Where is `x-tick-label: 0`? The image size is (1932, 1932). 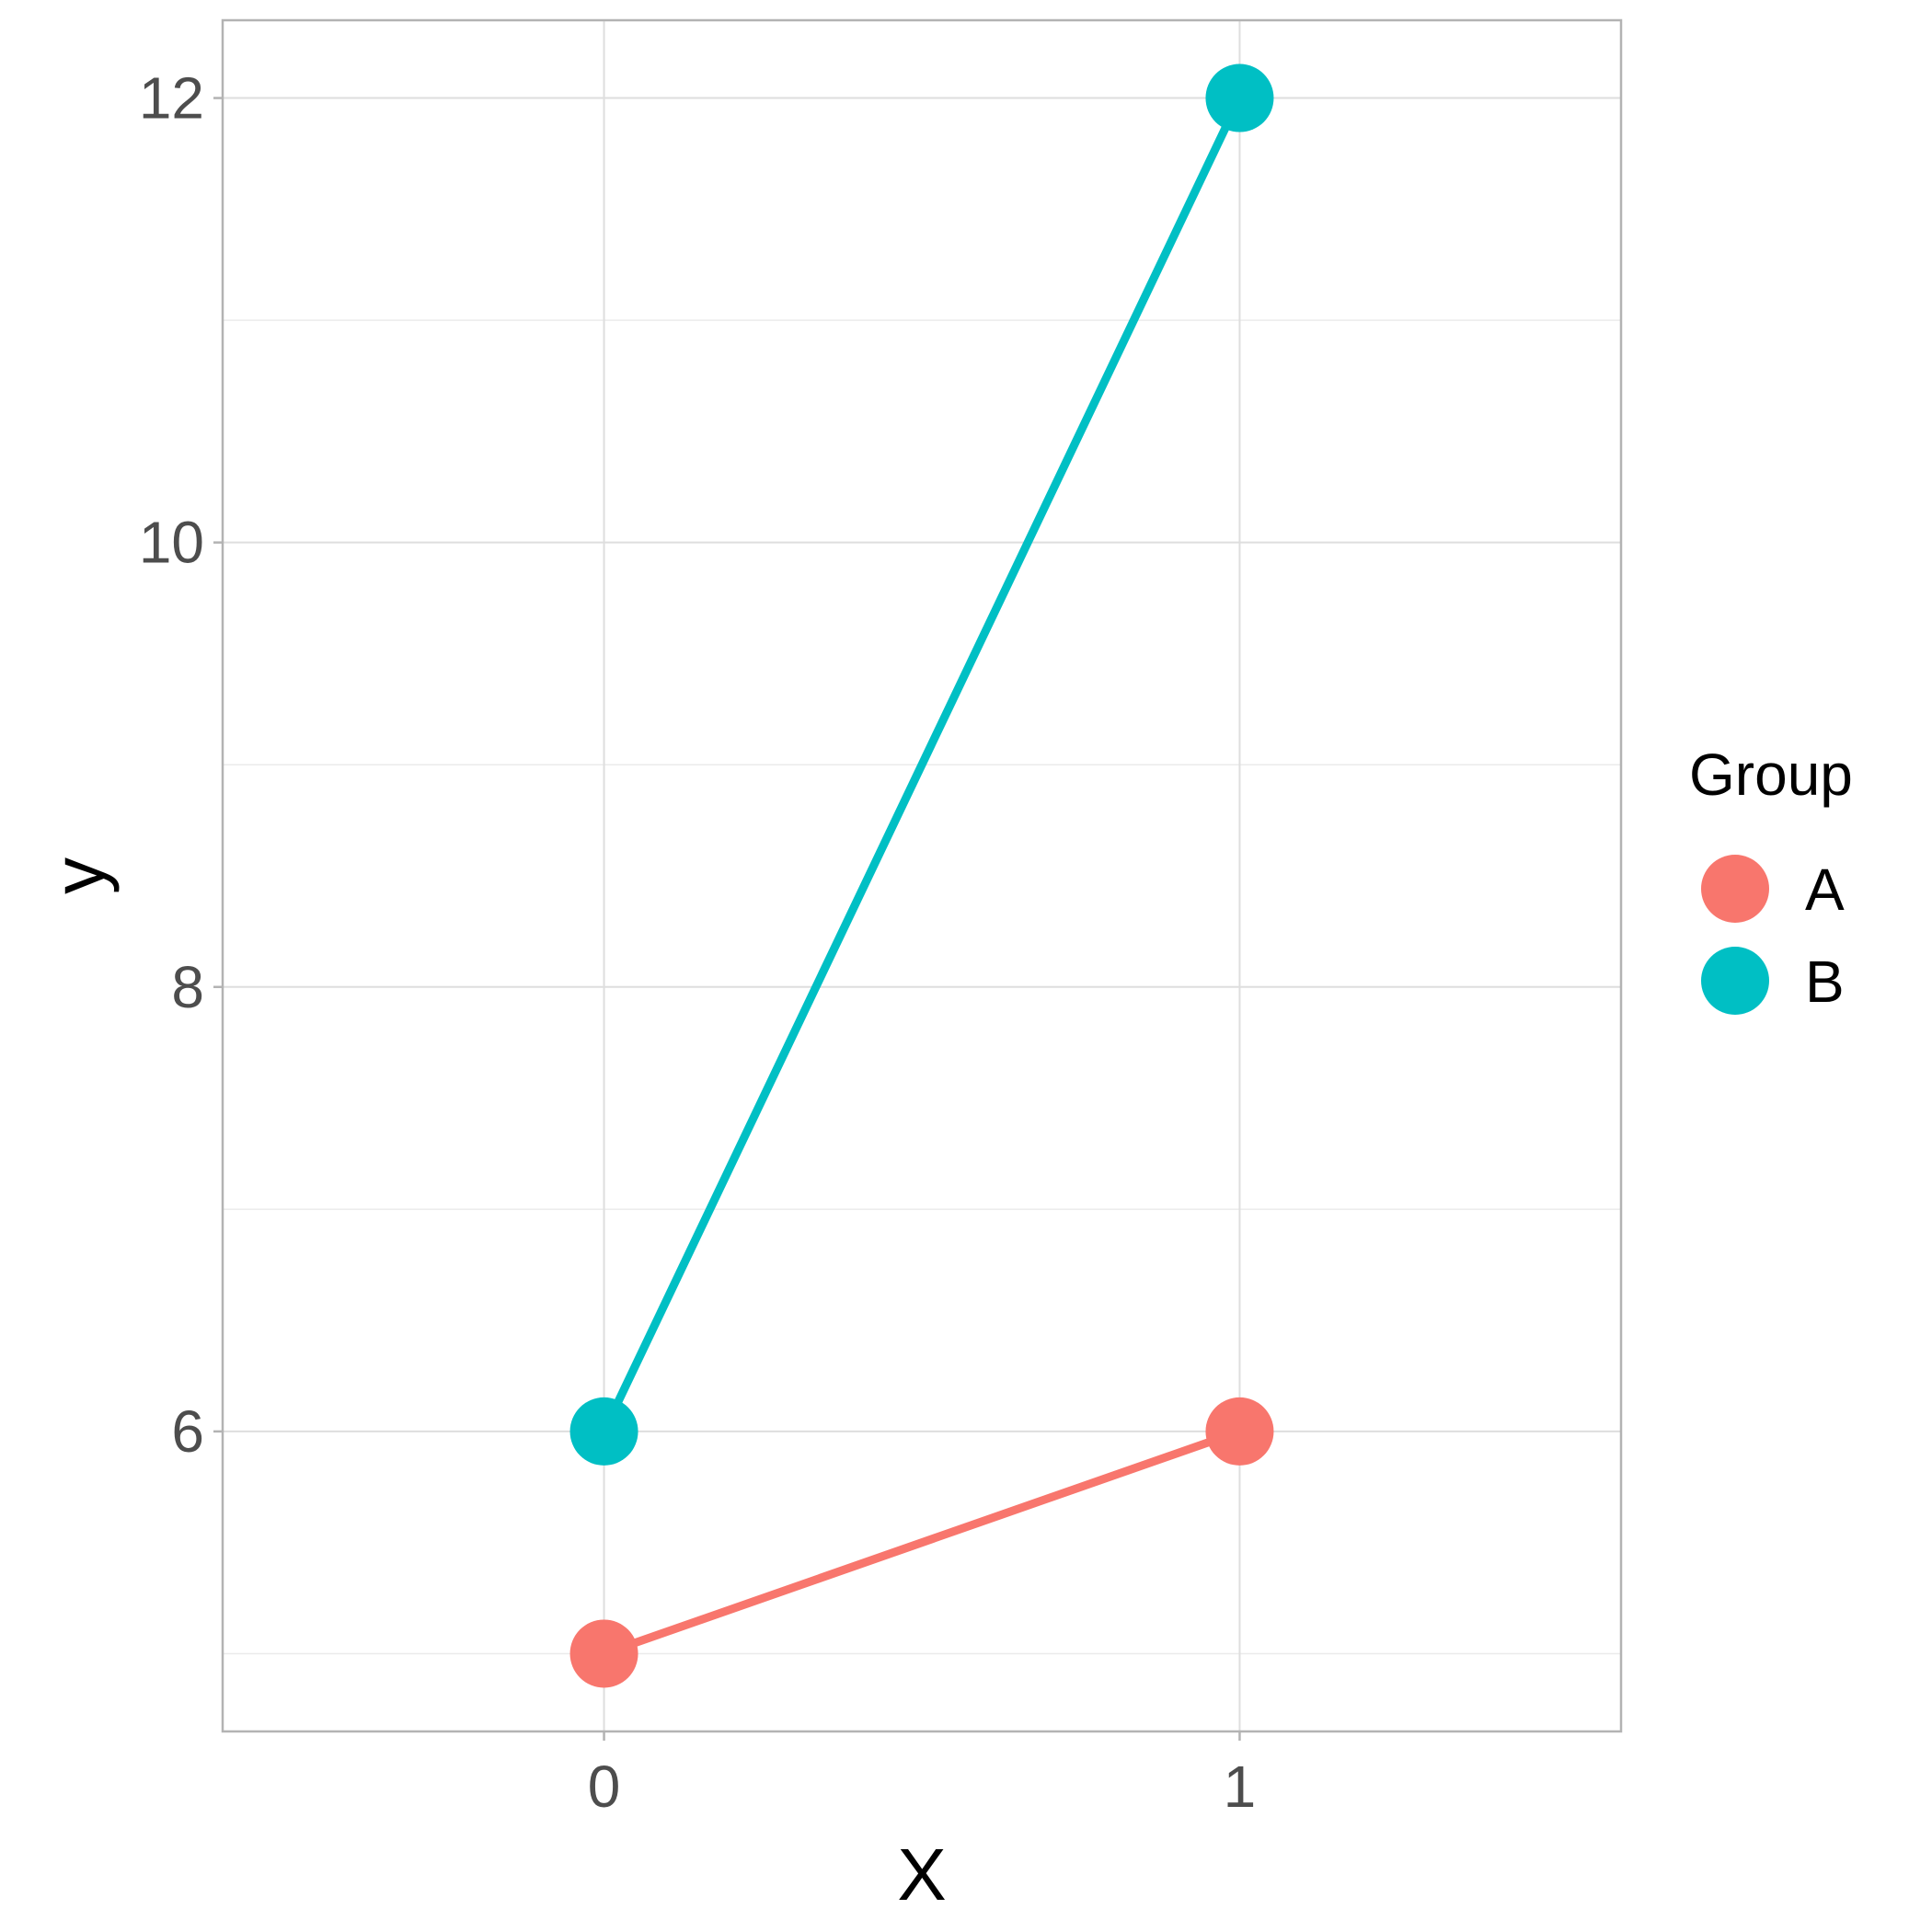 x-tick-label: 0 is located at coordinates (604, 1787).